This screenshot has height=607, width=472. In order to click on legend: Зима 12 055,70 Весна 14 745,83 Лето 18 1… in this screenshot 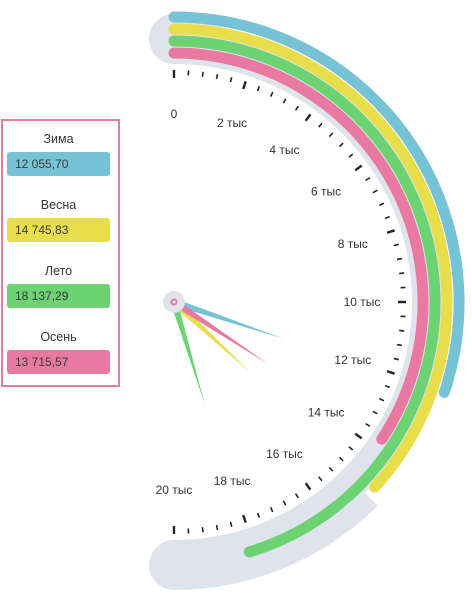, I will do `click(60, 253)`.